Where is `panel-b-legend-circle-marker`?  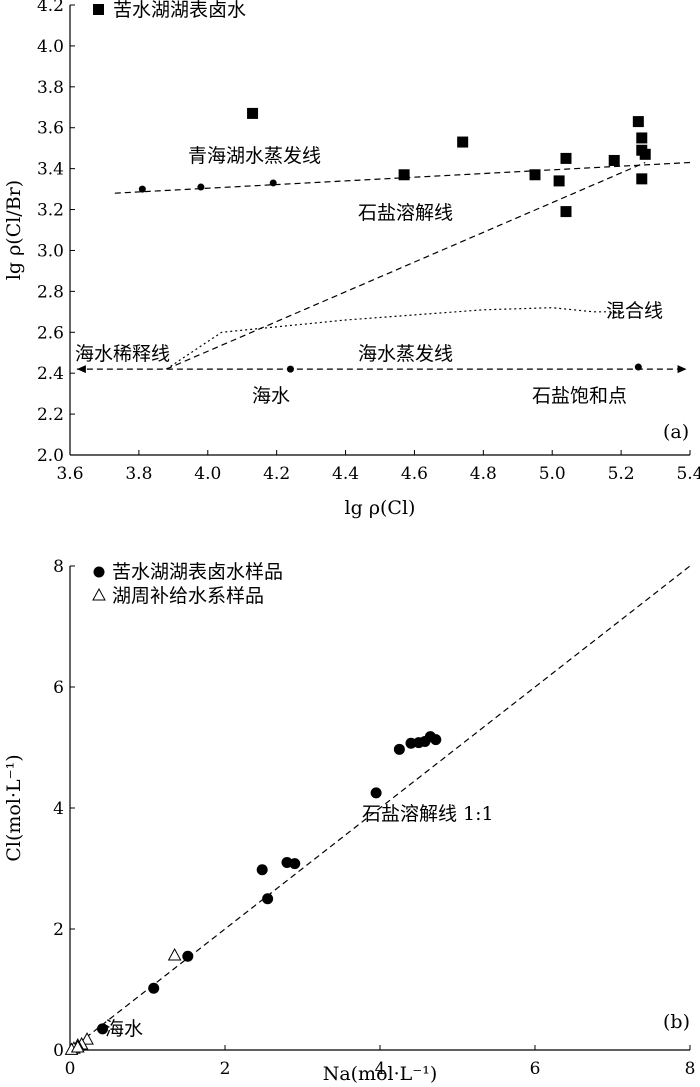
panel-b-legend-circle-marker is located at coordinates (99, 572).